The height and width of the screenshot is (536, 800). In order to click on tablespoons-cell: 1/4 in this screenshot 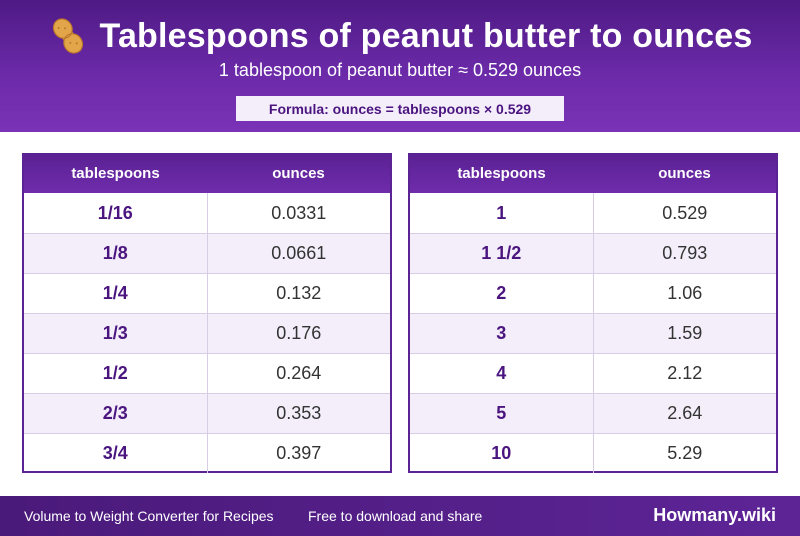, I will do `click(116, 293)`.